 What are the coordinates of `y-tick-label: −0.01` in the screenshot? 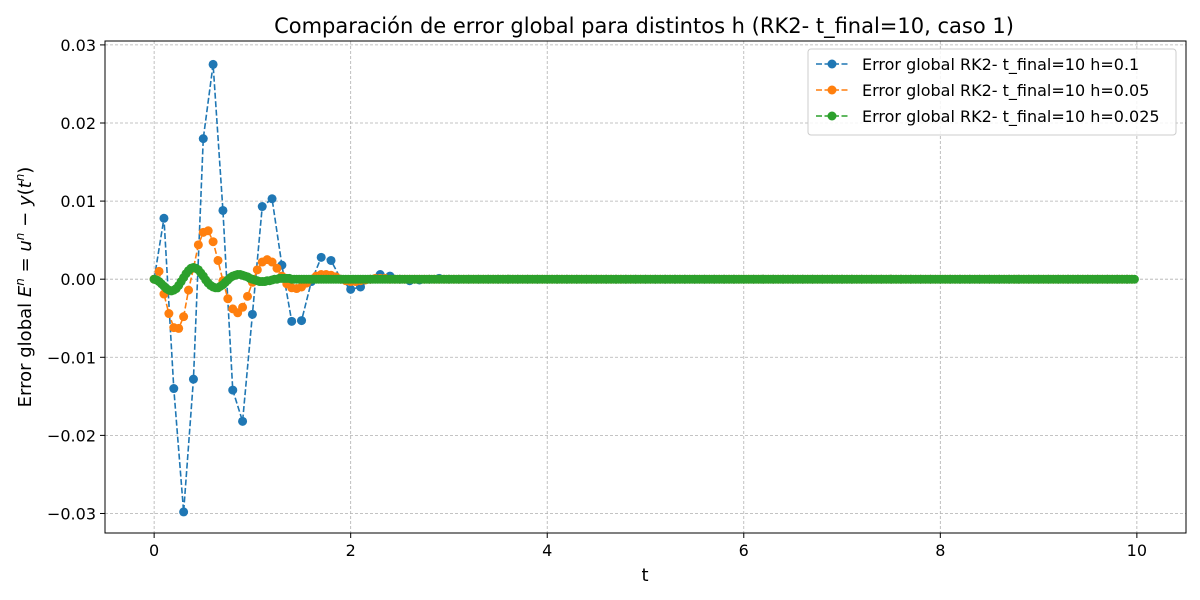 It's located at (71, 357).